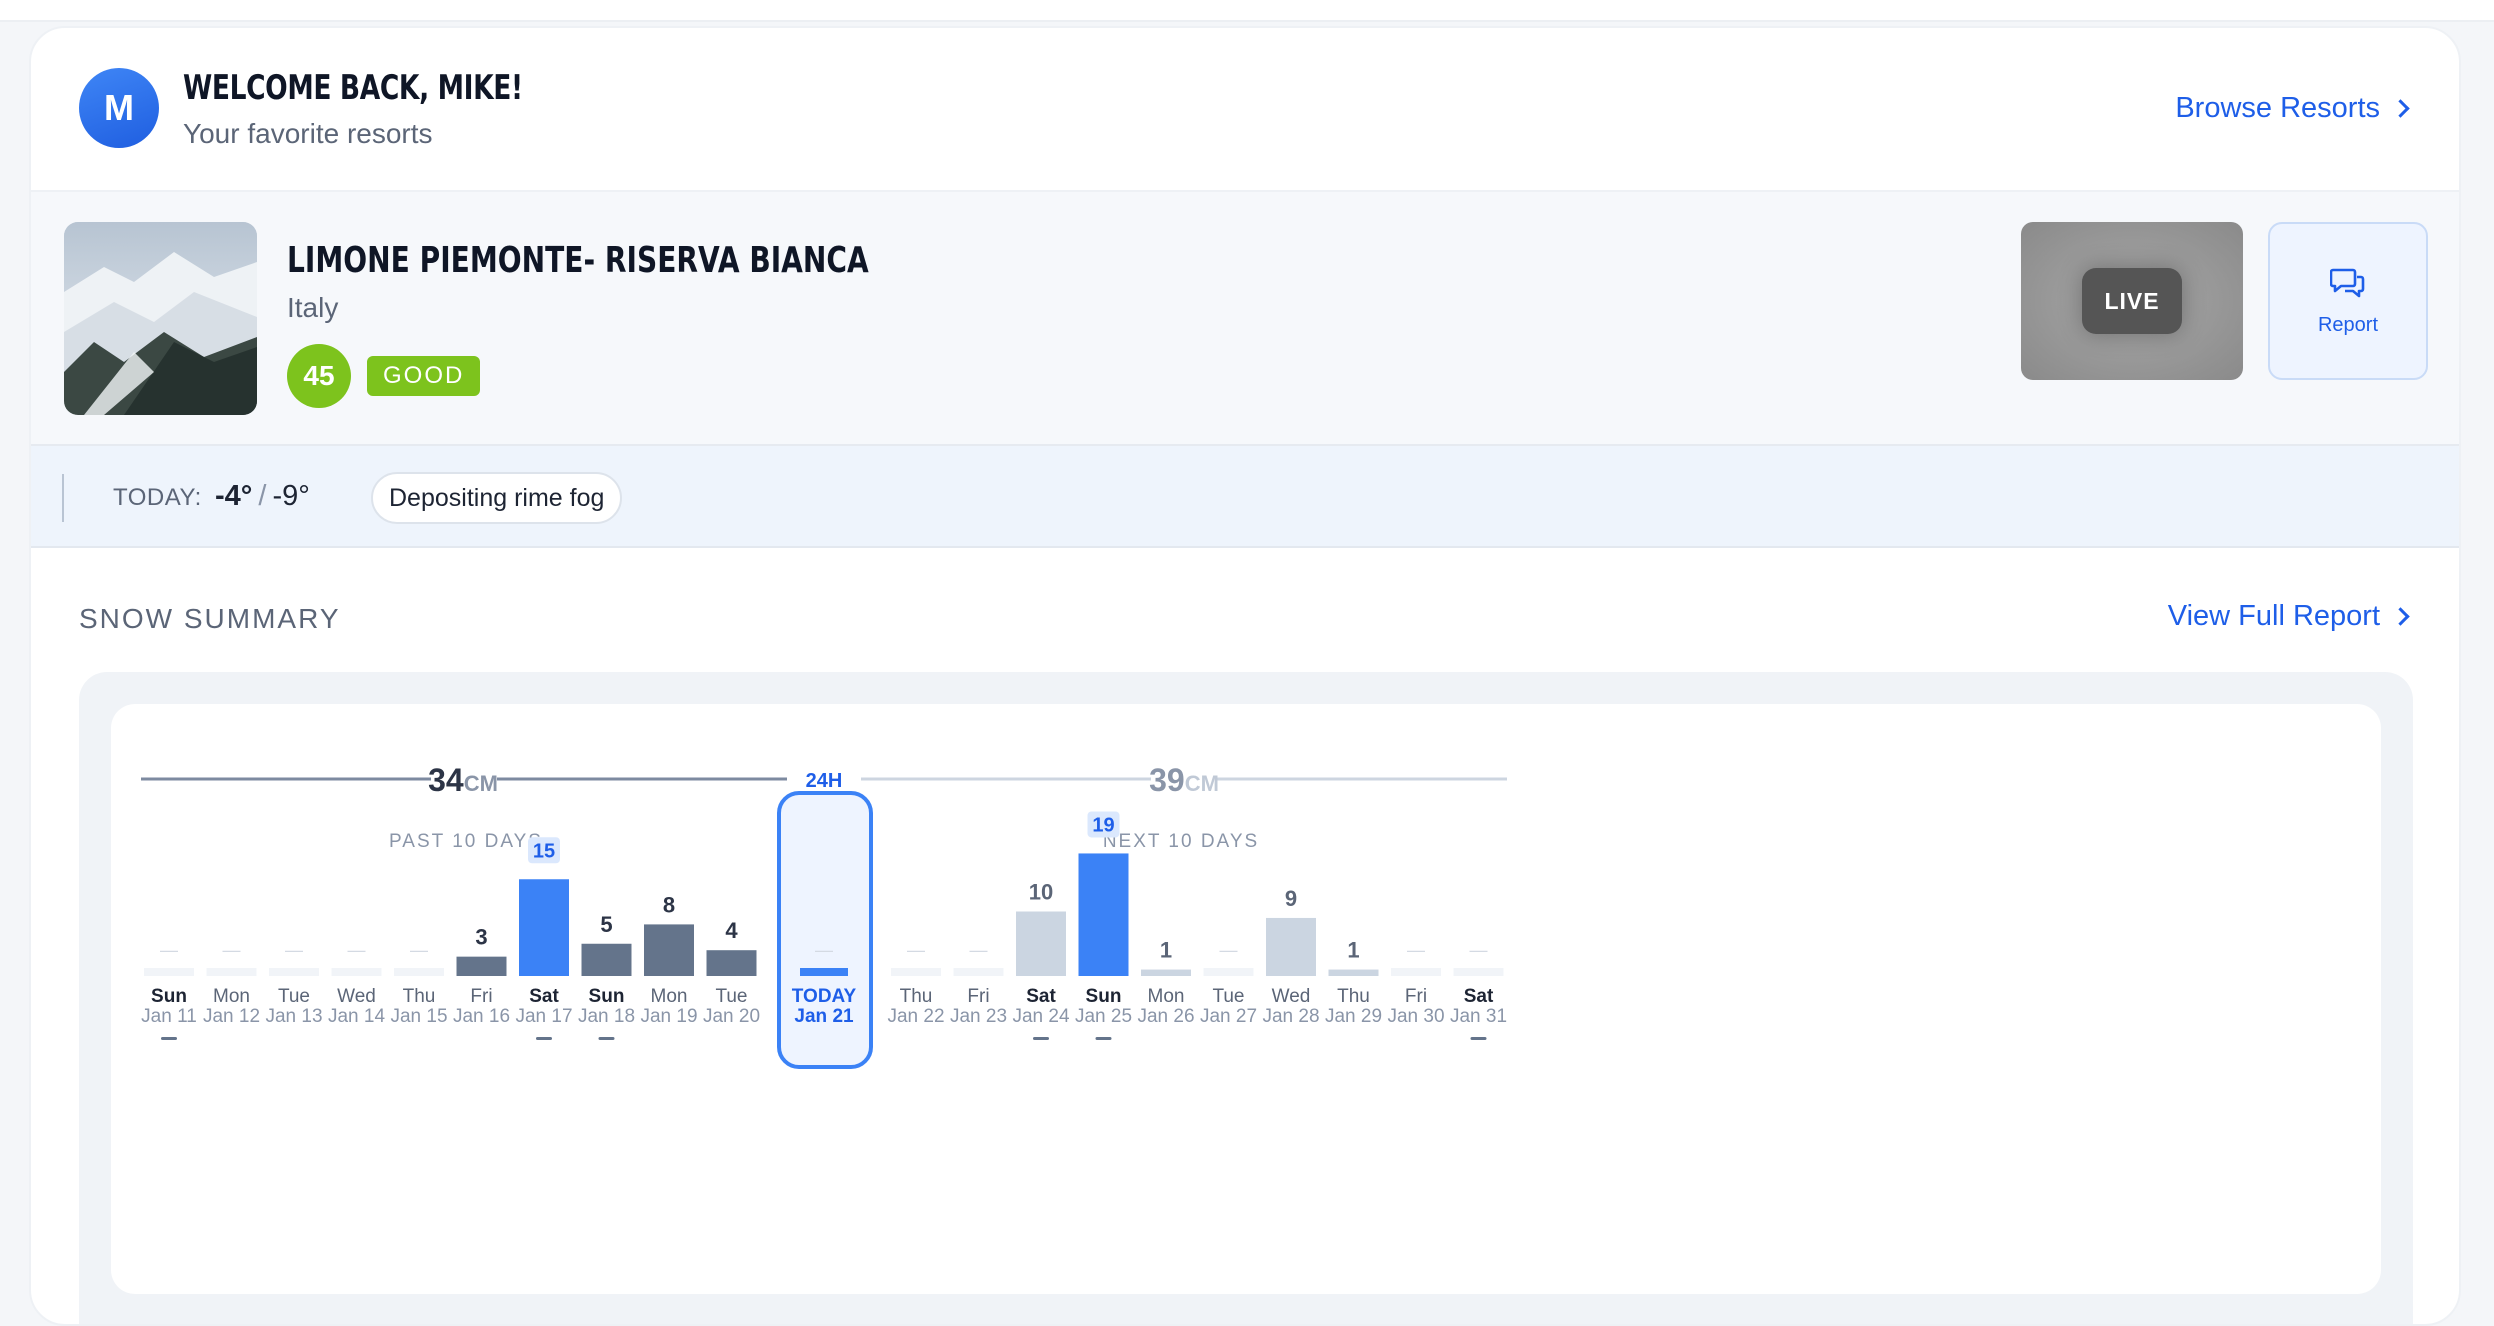  What do you see at coordinates (1291, 898) in the screenshot?
I see `bar-value-label: 9` at bounding box center [1291, 898].